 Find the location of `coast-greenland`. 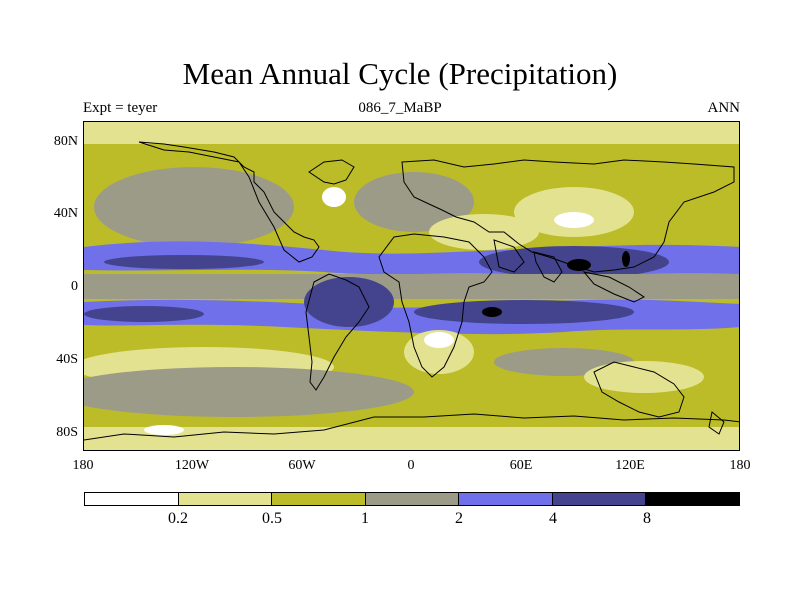

coast-greenland is located at coordinates (331, 172).